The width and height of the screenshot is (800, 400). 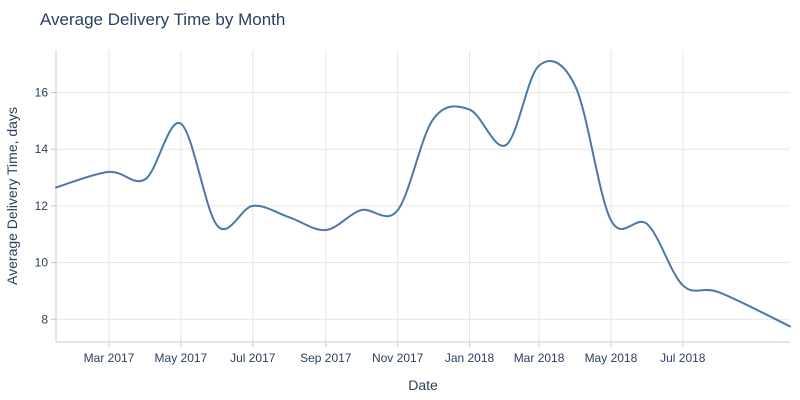 I want to click on x-tick-label: Jul 2017, so click(x=253, y=358).